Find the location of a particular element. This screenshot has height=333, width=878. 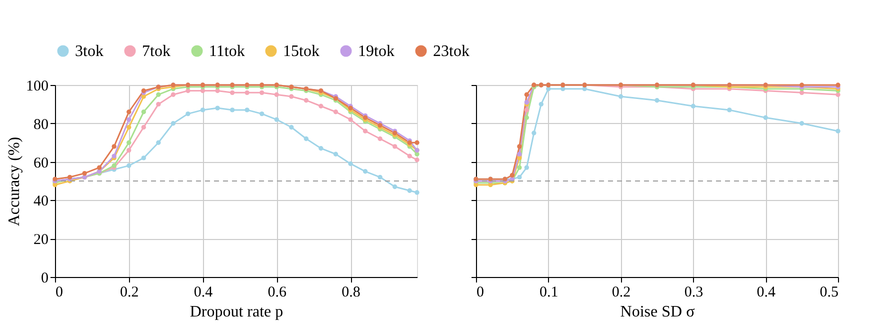

y-tick-label: 80 is located at coordinates (41, 124).